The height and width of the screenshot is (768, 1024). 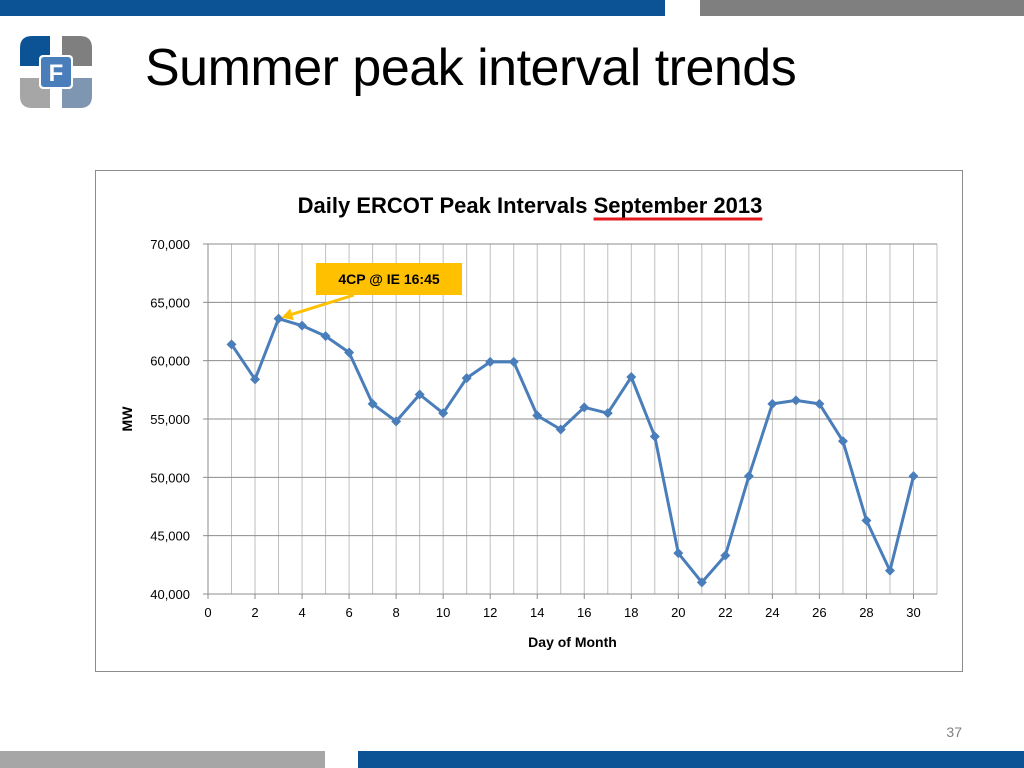 What do you see at coordinates (725, 612) in the screenshot?
I see `x-tick-label: 22` at bounding box center [725, 612].